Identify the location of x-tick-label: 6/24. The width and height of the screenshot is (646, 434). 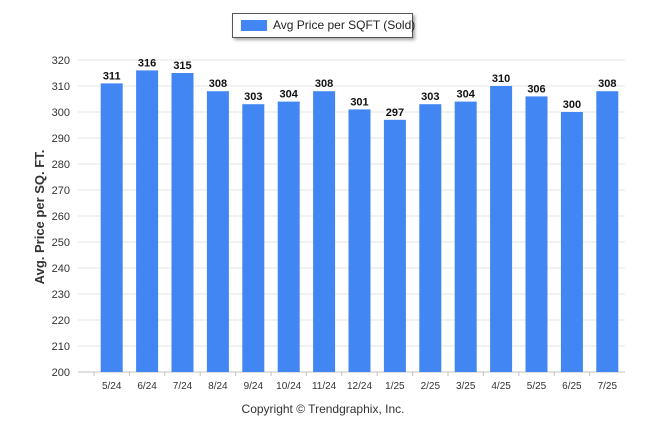
(147, 386).